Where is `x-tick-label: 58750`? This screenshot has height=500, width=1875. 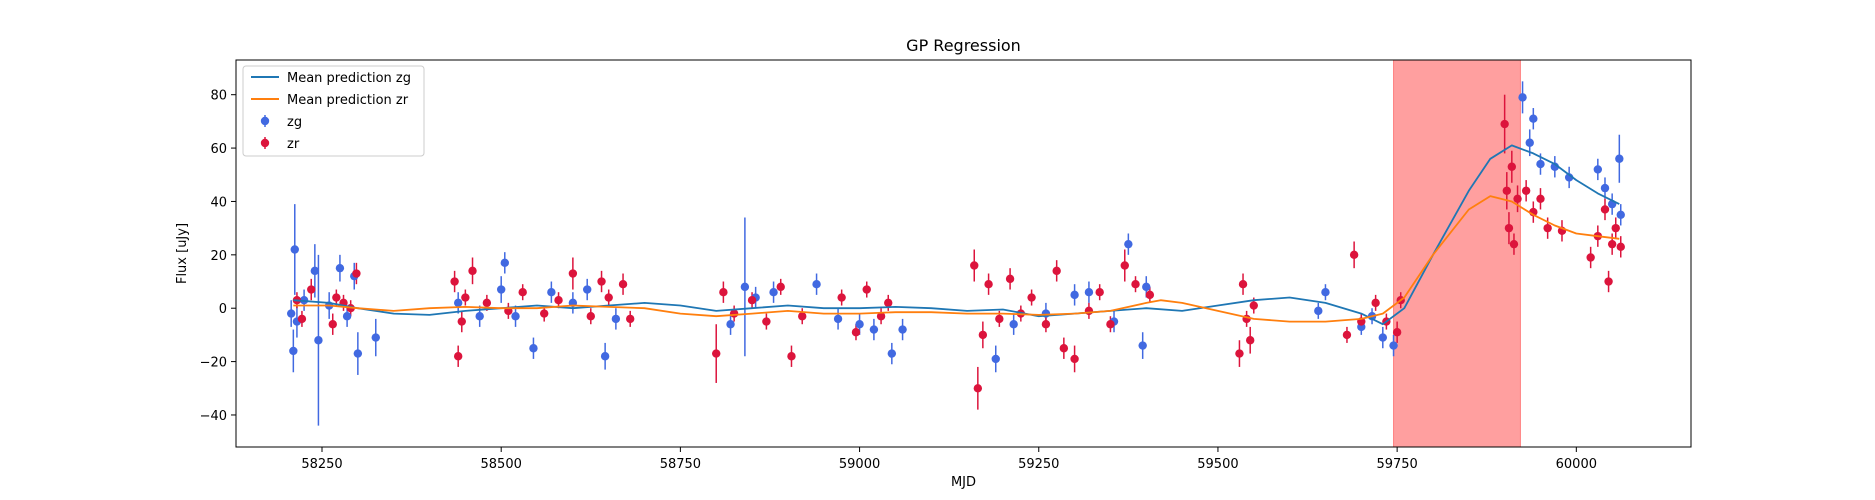
x-tick-label: 58750 is located at coordinates (680, 464).